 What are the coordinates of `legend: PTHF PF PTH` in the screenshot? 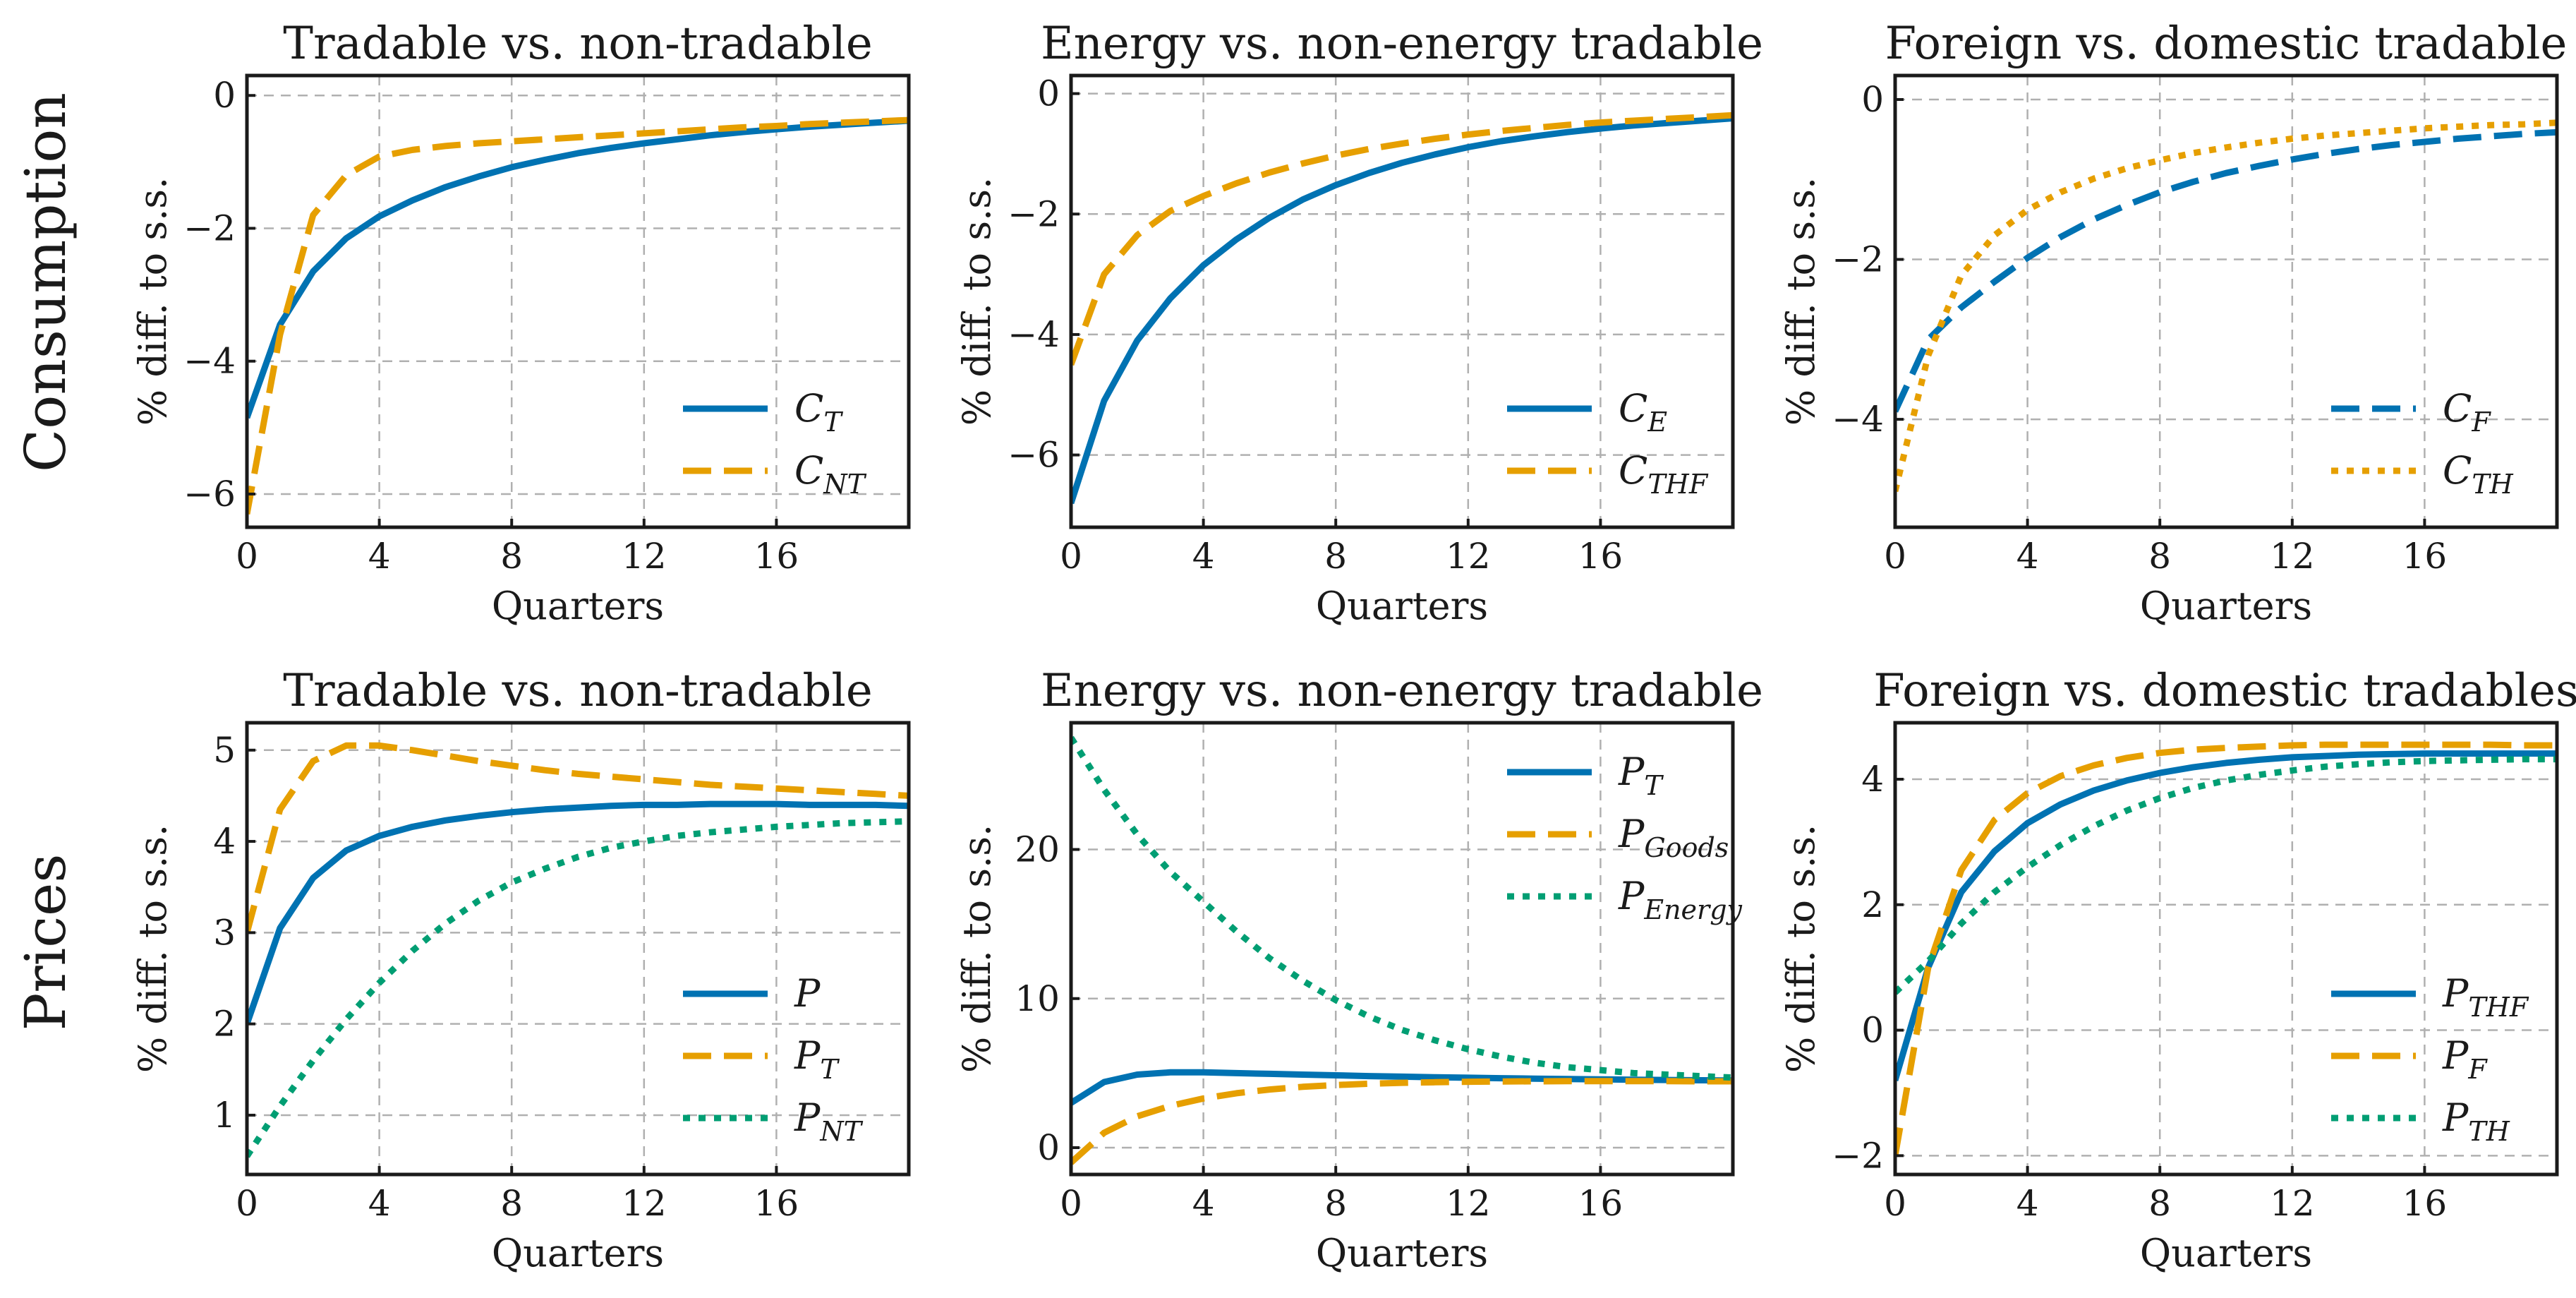 It's located at (2430, 1059).